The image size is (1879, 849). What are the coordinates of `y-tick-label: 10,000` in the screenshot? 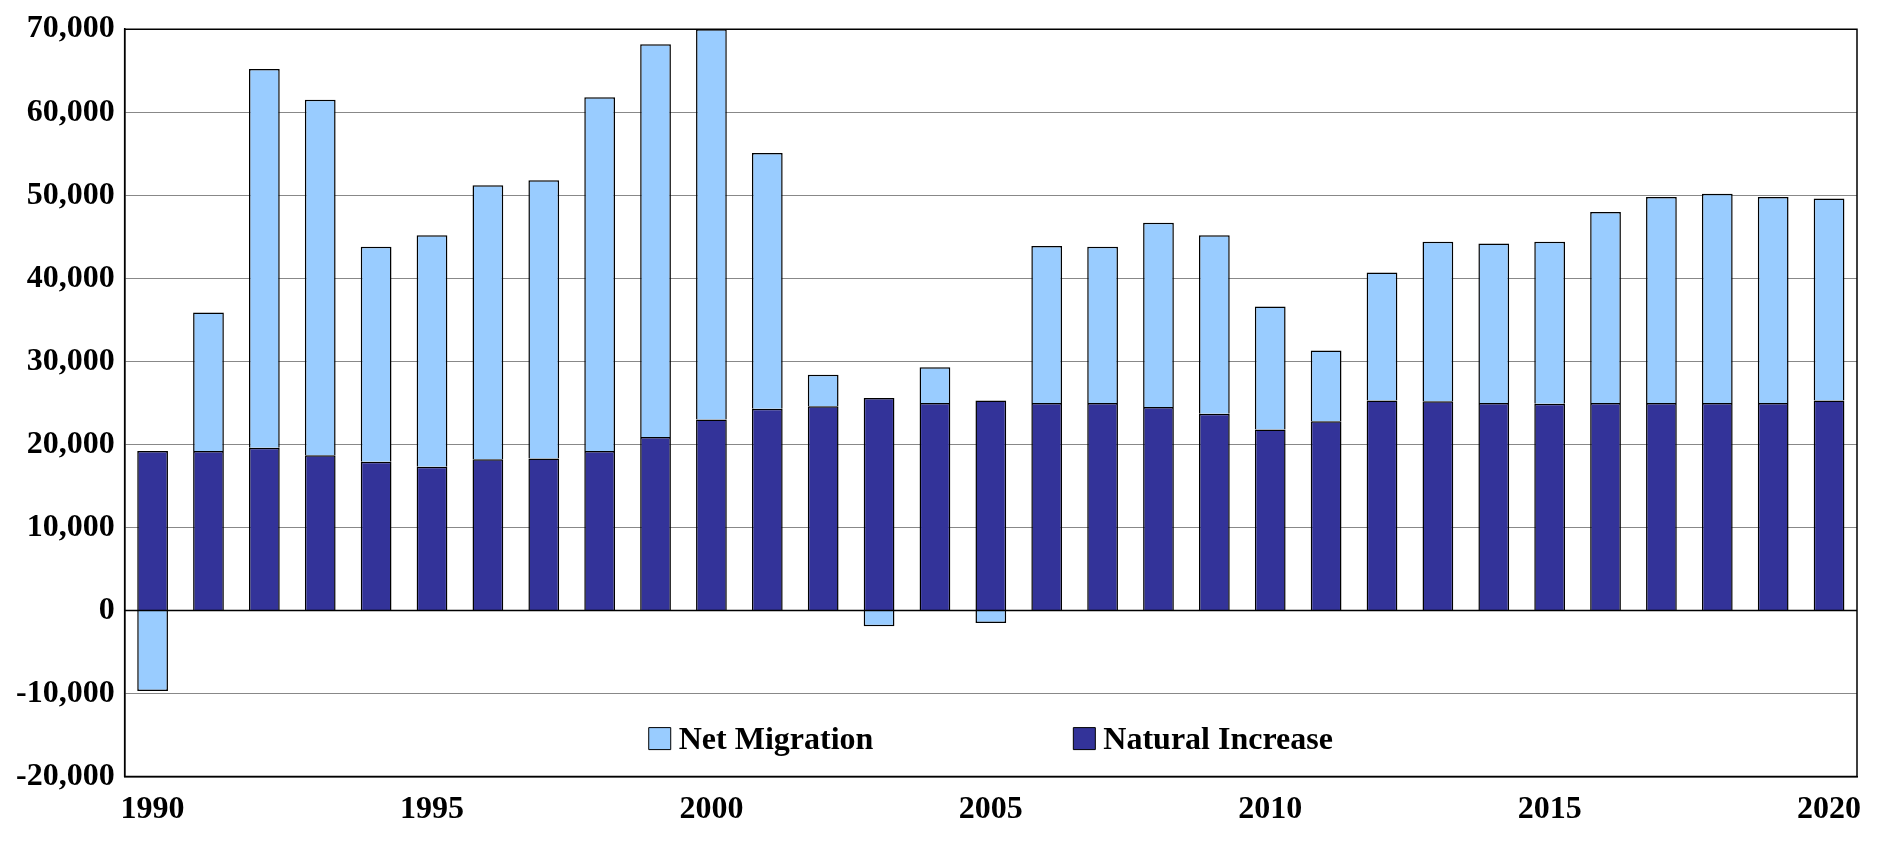 It's located at (70, 524).